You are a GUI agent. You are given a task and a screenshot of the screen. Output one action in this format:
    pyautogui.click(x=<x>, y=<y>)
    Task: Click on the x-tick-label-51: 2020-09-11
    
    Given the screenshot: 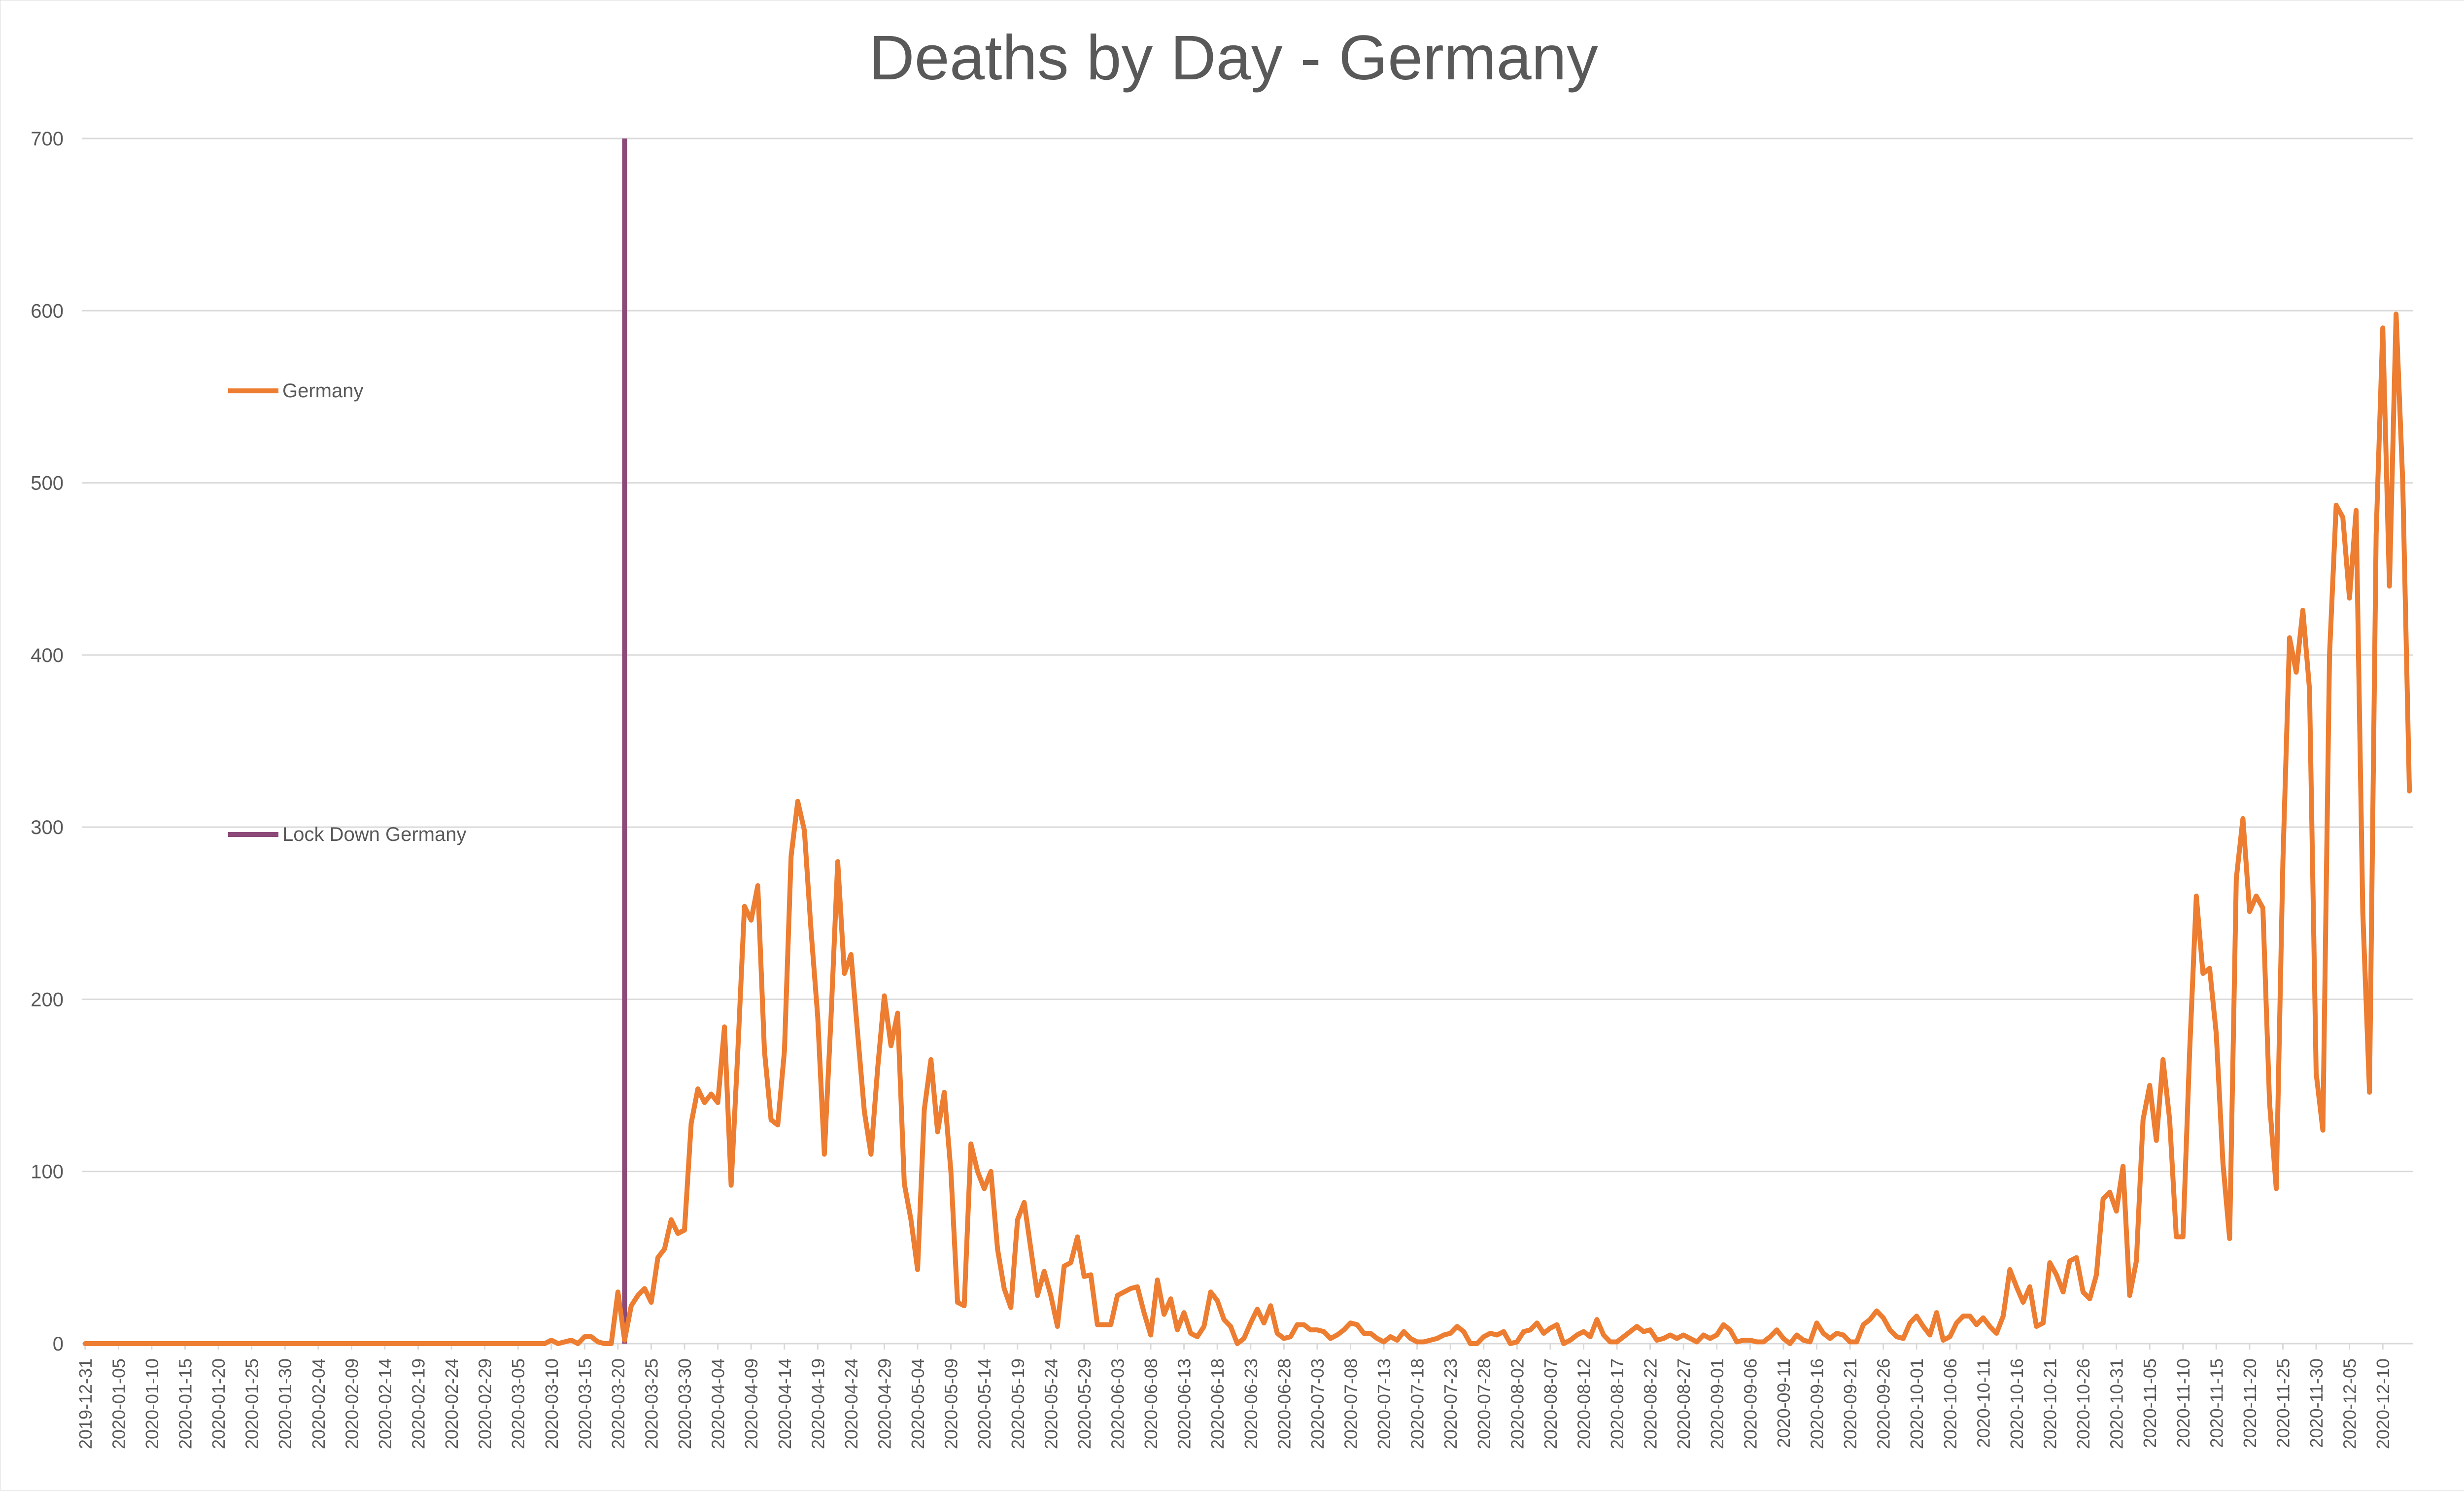 What is the action you would take?
    pyautogui.click(x=1784, y=1403)
    